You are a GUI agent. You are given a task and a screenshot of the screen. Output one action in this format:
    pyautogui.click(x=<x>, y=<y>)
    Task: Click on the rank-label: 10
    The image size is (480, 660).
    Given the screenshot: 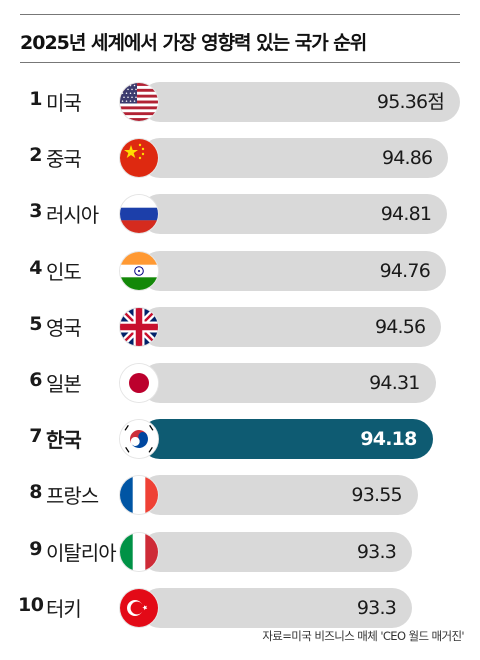 What is the action you would take?
    pyautogui.click(x=31, y=604)
    